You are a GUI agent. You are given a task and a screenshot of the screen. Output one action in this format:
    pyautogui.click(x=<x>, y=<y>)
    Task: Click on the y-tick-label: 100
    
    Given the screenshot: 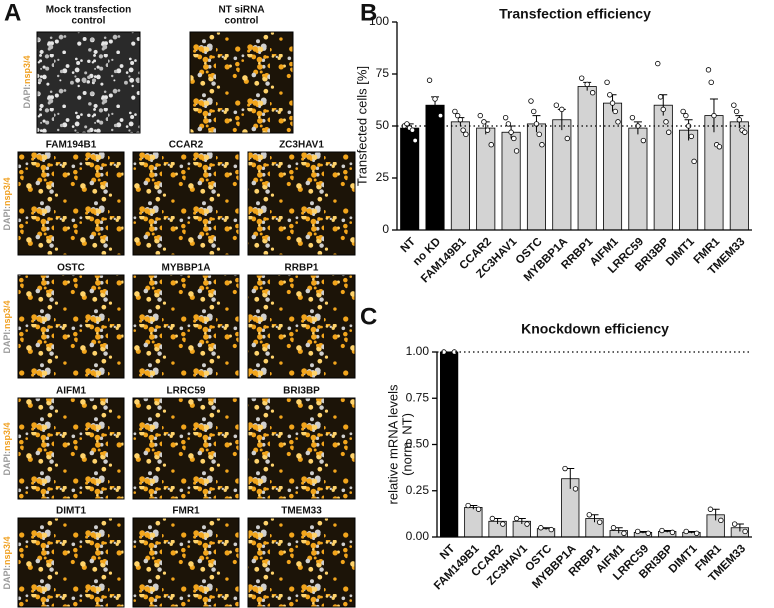 What is the action you would take?
    pyautogui.click(x=379, y=21)
    